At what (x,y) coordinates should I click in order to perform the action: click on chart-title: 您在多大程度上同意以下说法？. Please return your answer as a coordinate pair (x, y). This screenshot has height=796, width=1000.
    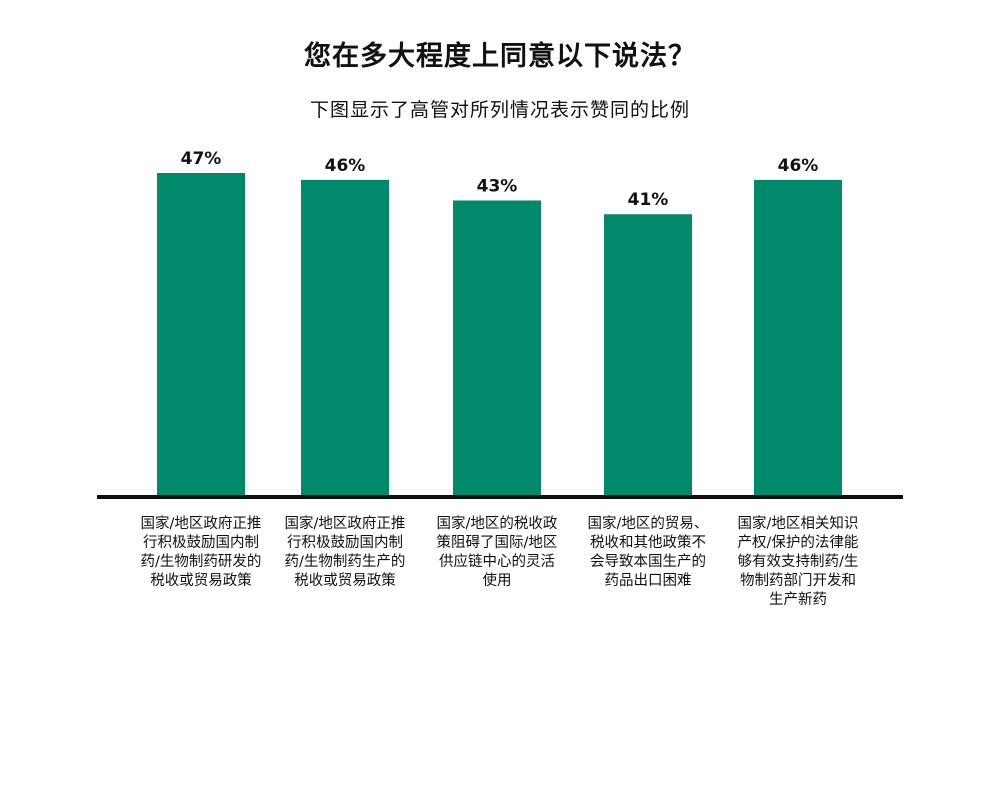
    Looking at the image, I should click on (500, 56).